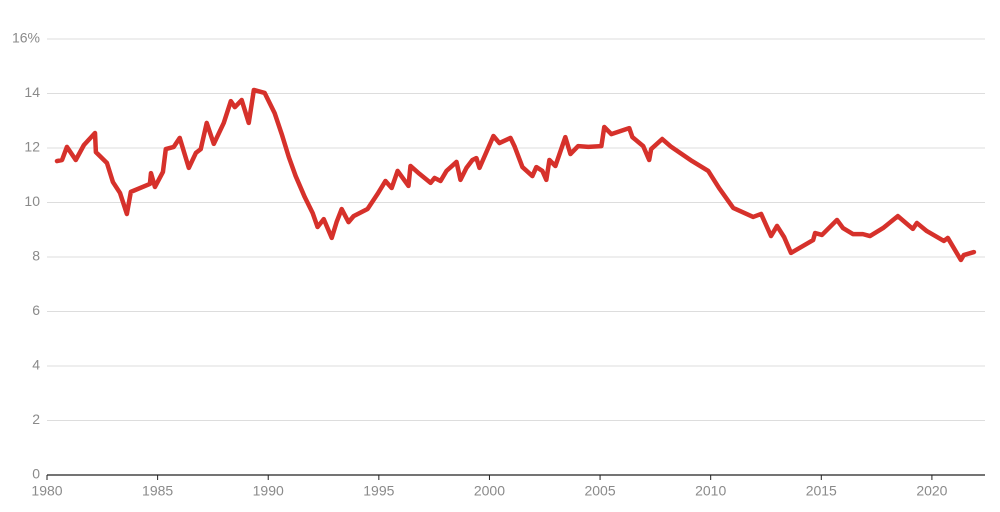  I want to click on y-tick-label: 6, so click(36, 310).